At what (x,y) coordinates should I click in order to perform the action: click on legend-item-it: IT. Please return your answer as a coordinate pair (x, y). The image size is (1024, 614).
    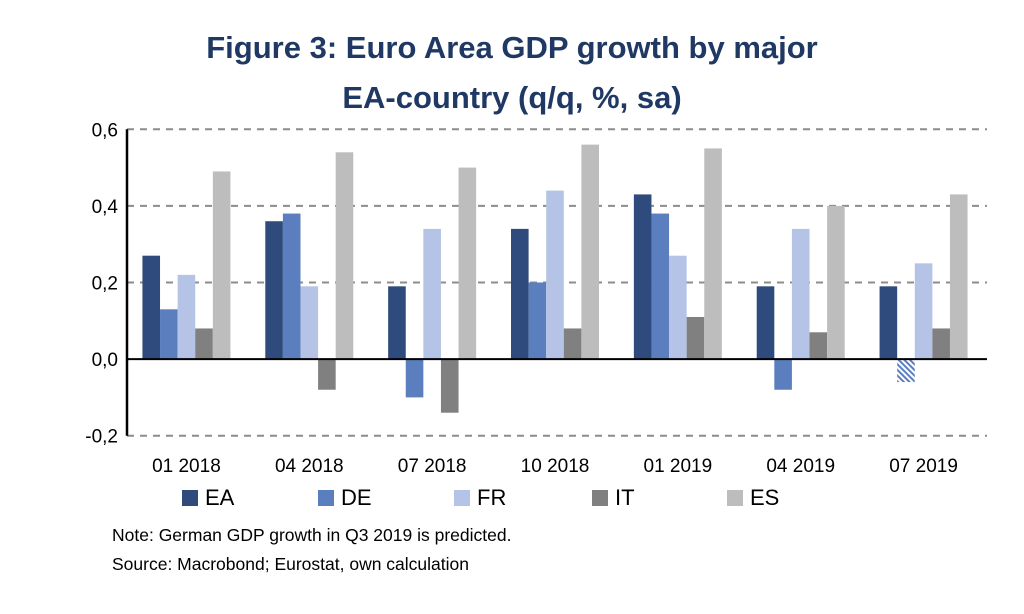
    Looking at the image, I should click on (613, 498).